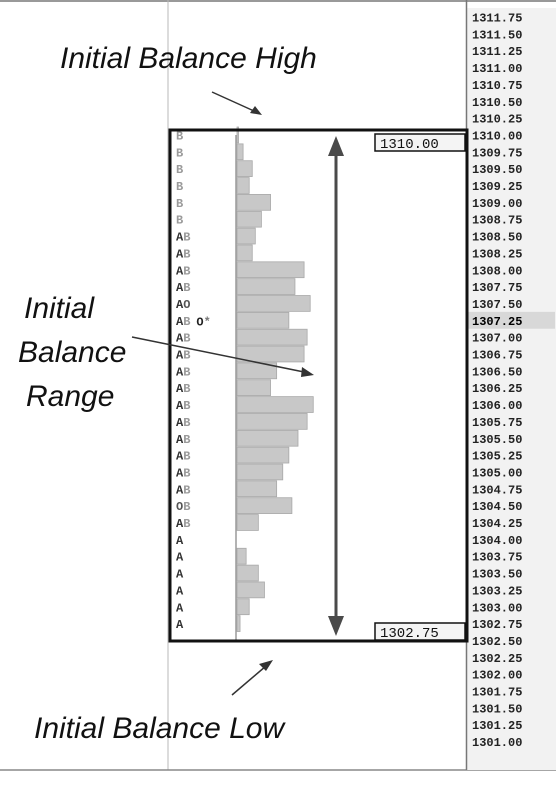  Describe the element at coordinates (497, 204) in the screenshot. I see `price-tick-label: 1309.00` at that location.